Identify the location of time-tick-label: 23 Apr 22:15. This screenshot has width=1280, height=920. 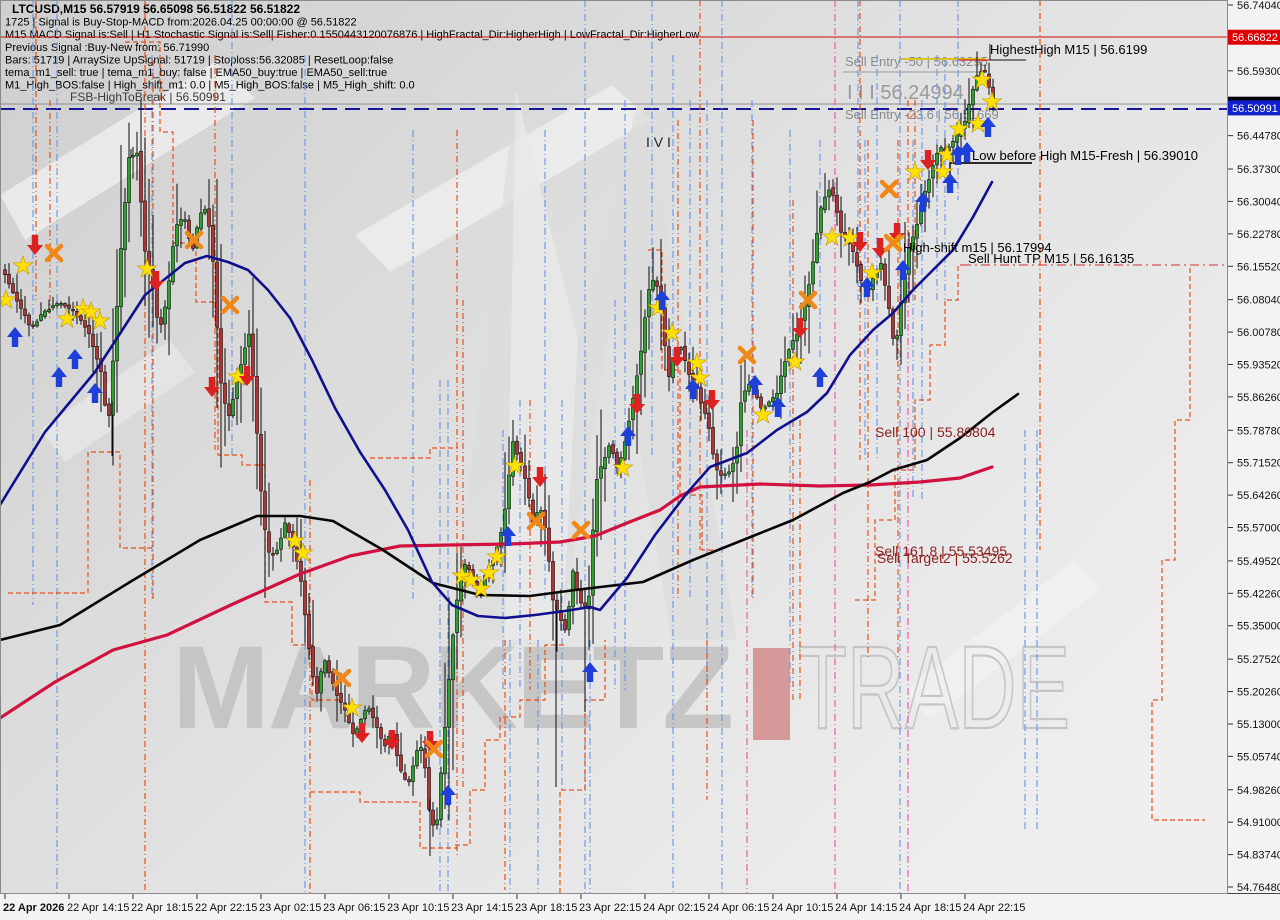
(610, 908).